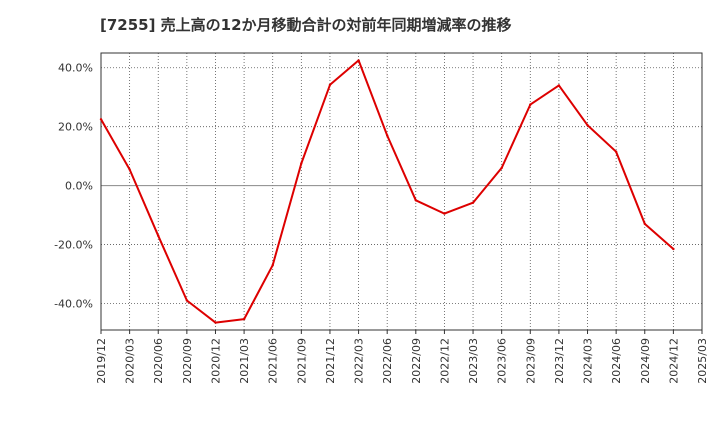 The image size is (720, 440). Describe the element at coordinates (130, 361) in the screenshot. I see `x-tick-label: 2020/03` at that location.